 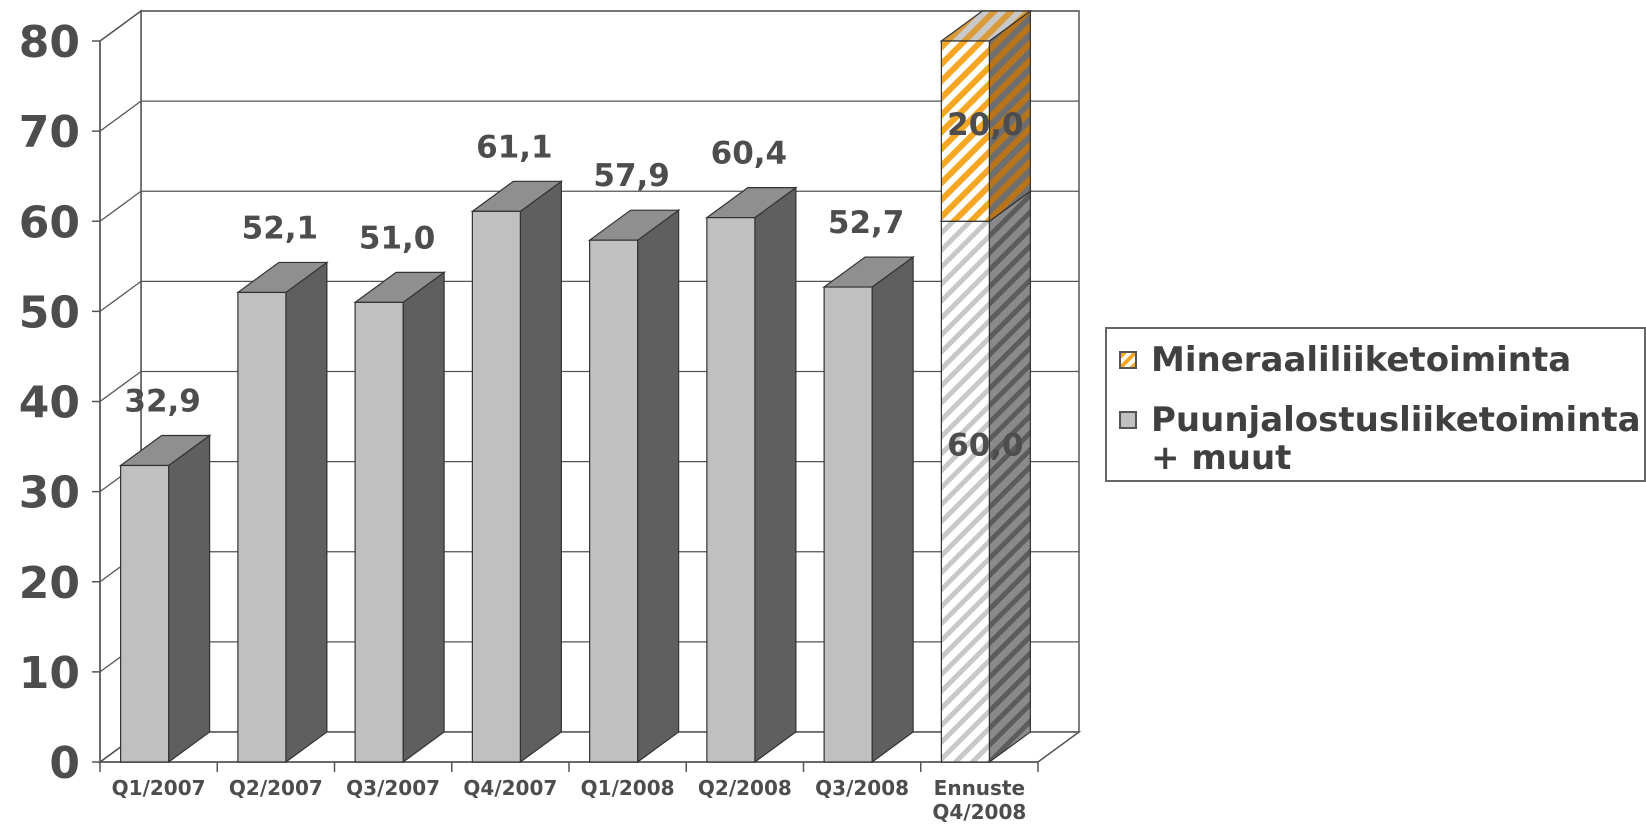 What do you see at coordinates (514, 147) in the screenshot?
I see `data-label: 61,1` at bounding box center [514, 147].